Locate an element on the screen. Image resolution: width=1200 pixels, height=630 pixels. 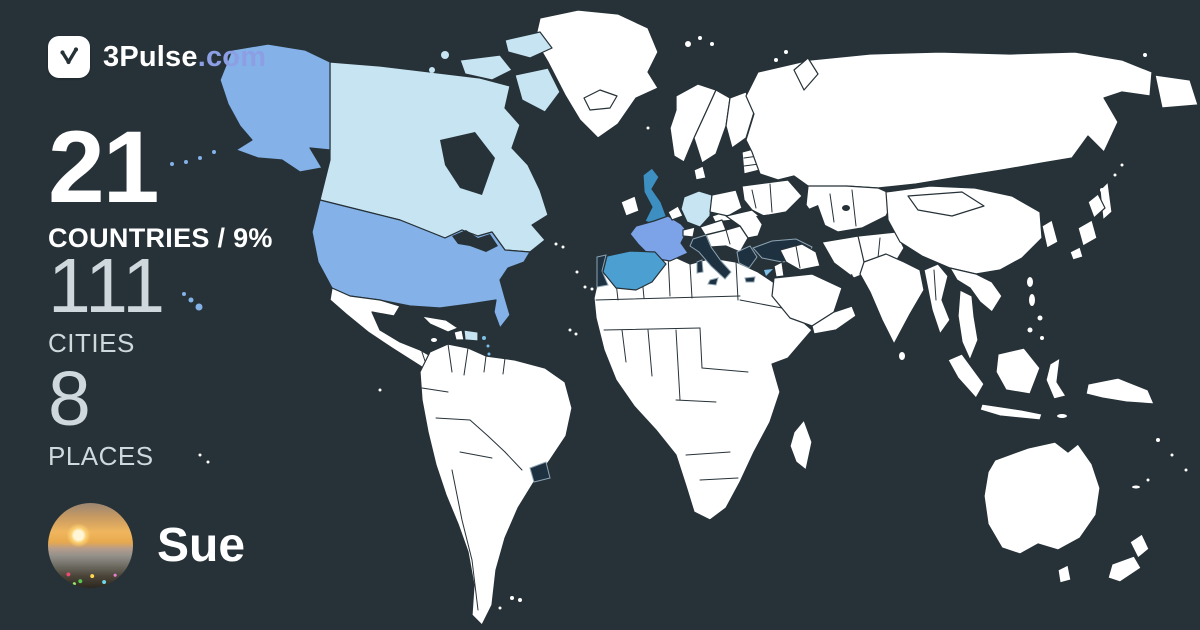
hawaii-islands is located at coordinates (192, 301).